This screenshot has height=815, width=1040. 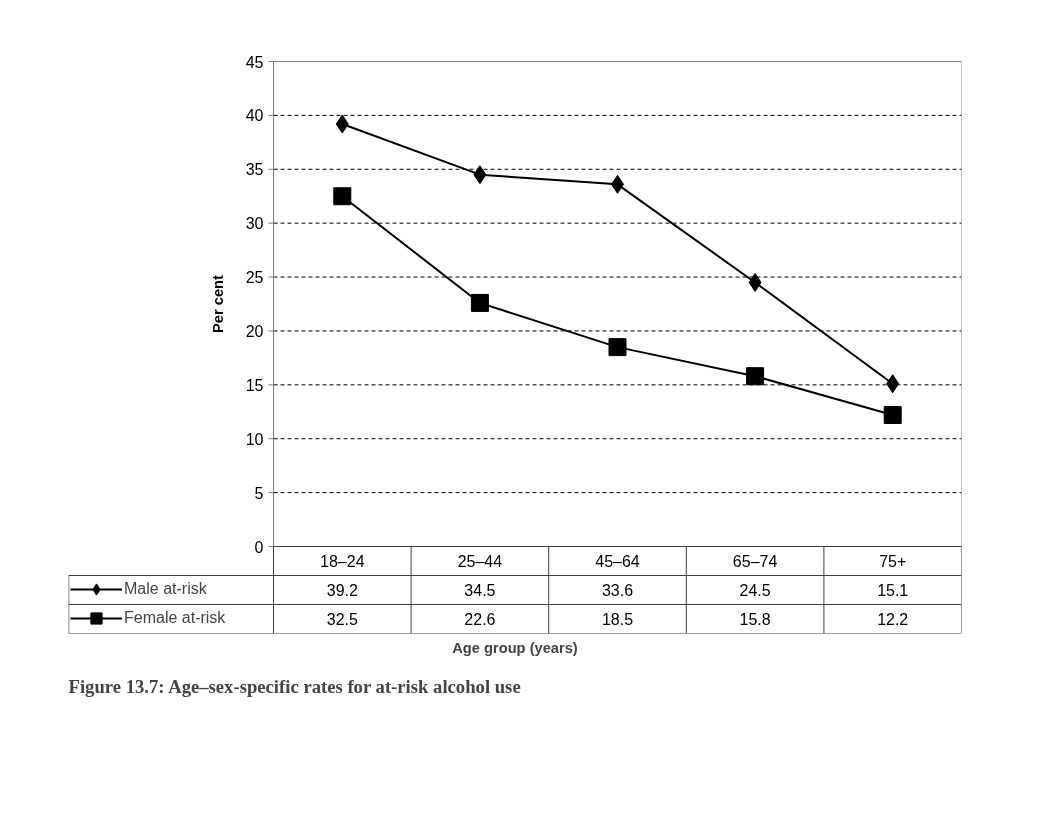 What do you see at coordinates (342, 590) in the screenshot?
I see `data-label: 39.2` at bounding box center [342, 590].